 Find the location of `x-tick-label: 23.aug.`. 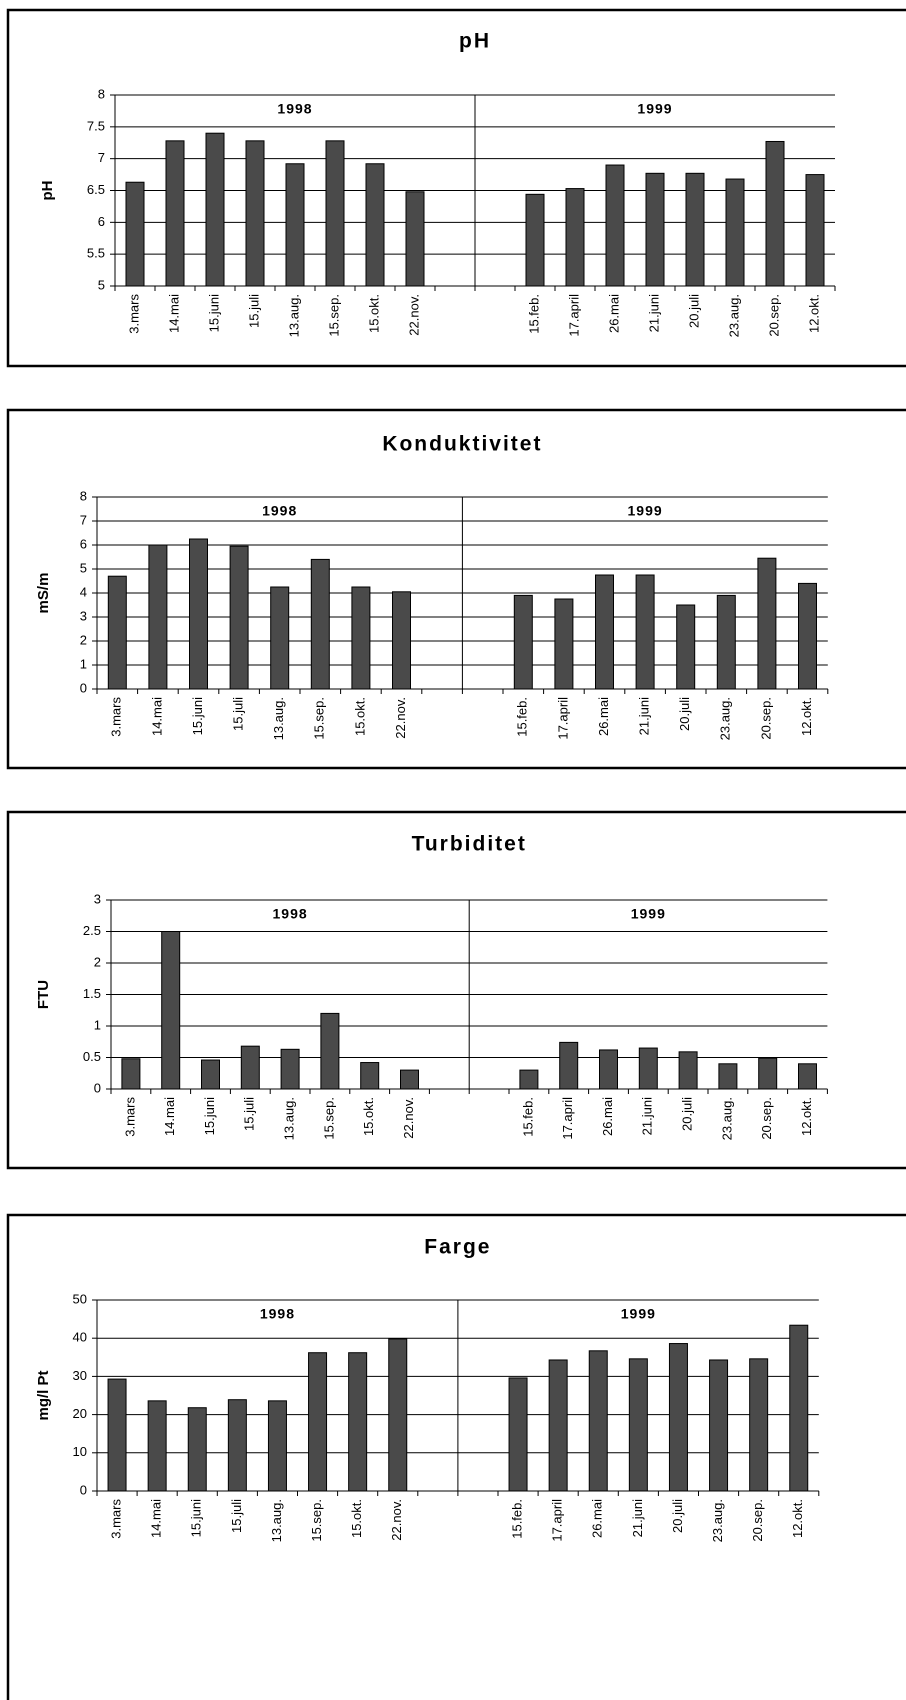

x-tick-label: 23.aug. is located at coordinates (726, 1118).